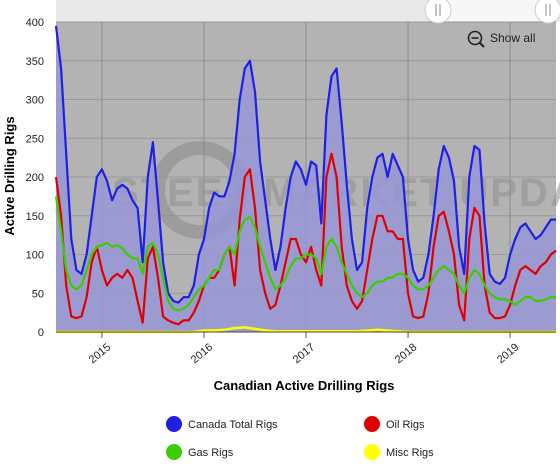  What do you see at coordinates (35, 178) in the screenshot?
I see `y-tick-label: 200` at bounding box center [35, 178].